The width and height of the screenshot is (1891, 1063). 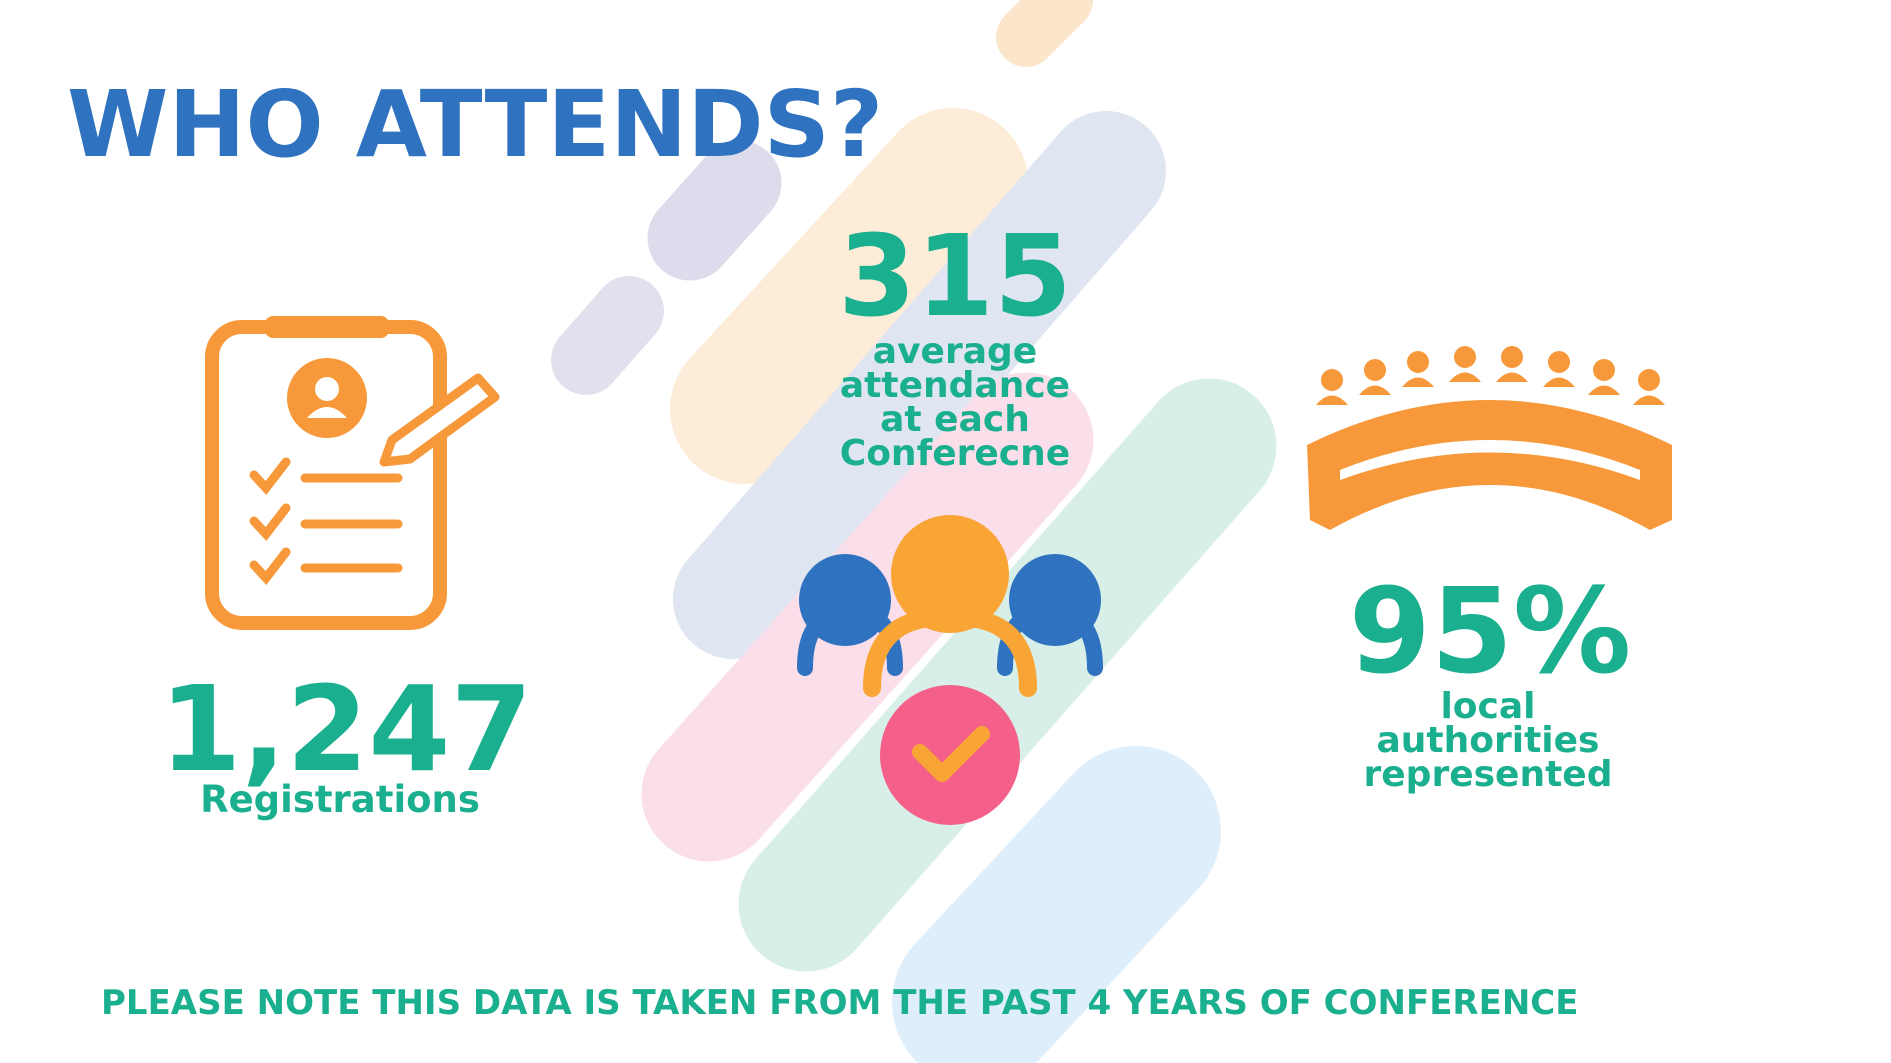 I want to click on people-icon, so click(x=950, y=670).